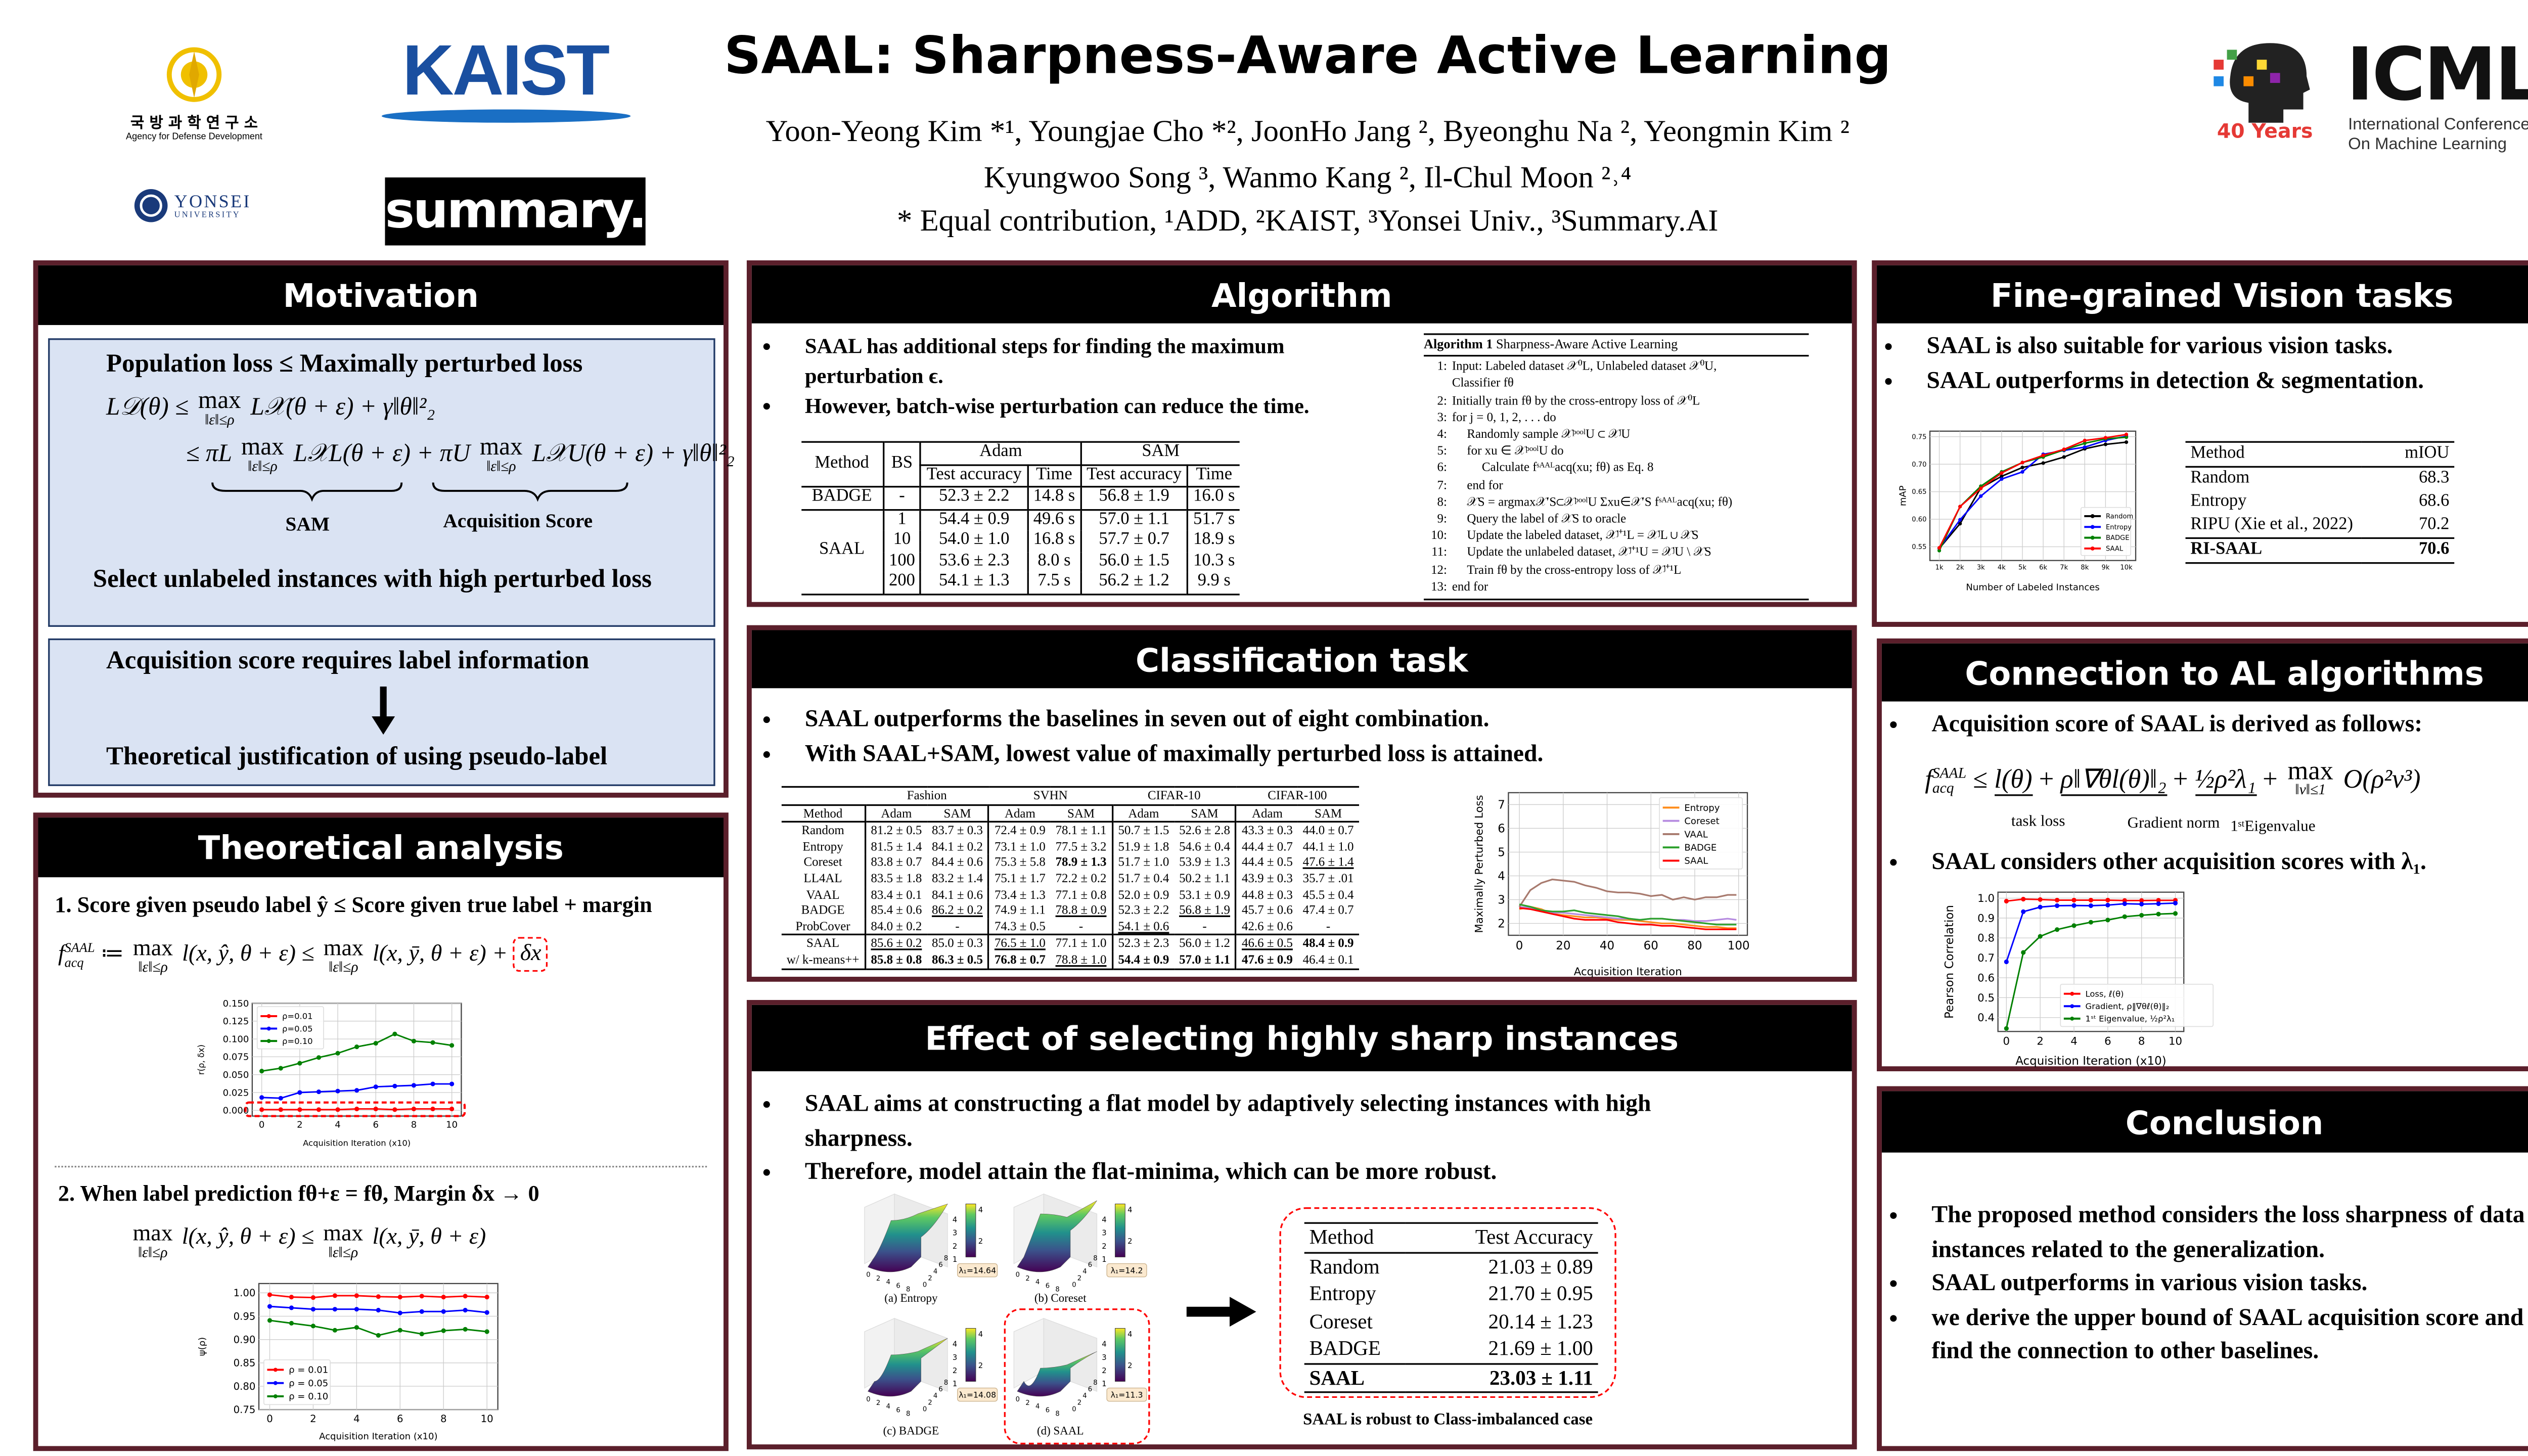  What do you see at coordinates (903, 561) in the screenshot?
I see `bs-cell: 100` at bounding box center [903, 561].